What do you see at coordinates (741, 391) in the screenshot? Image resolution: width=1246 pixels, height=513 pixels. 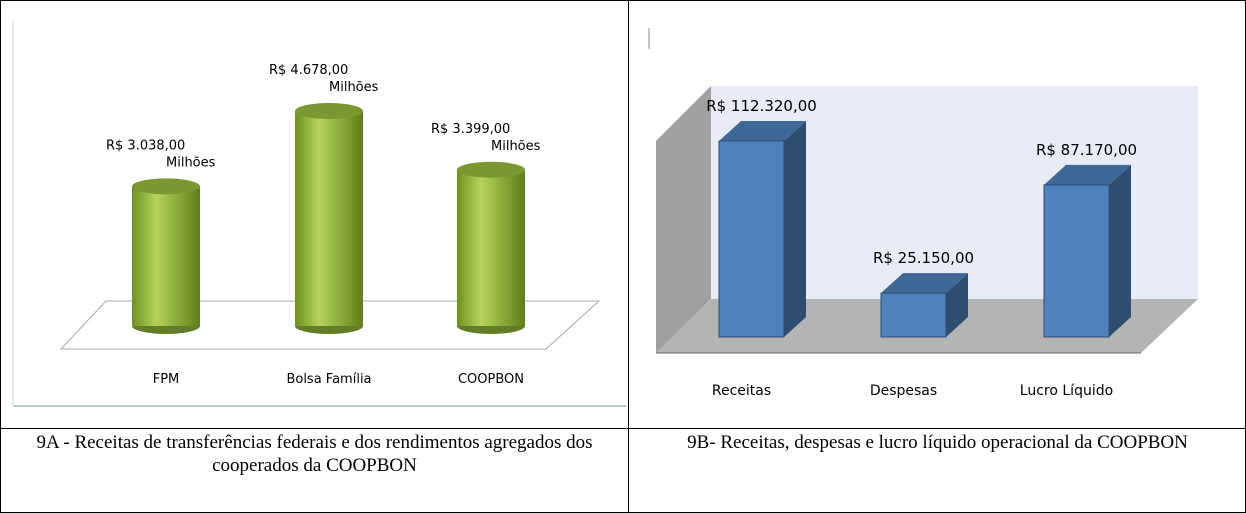 I see `x-tick-label: Receitas` at bounding box center [741, 391].